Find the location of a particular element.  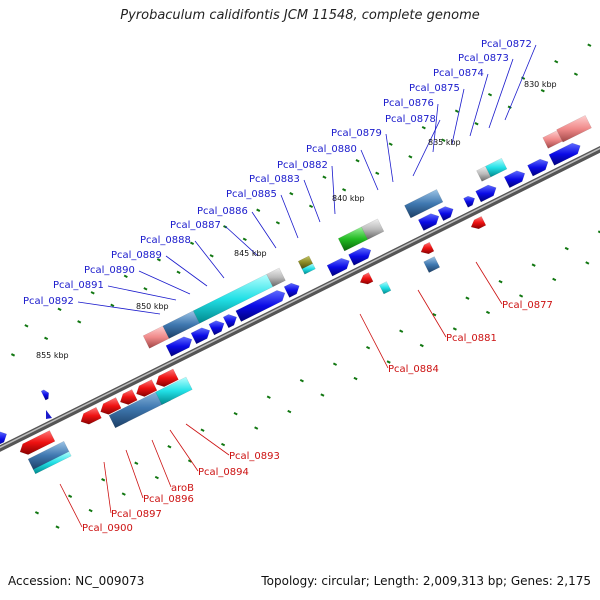

scale-tick-label: 850 kbp is located at coordinates (152, 306).